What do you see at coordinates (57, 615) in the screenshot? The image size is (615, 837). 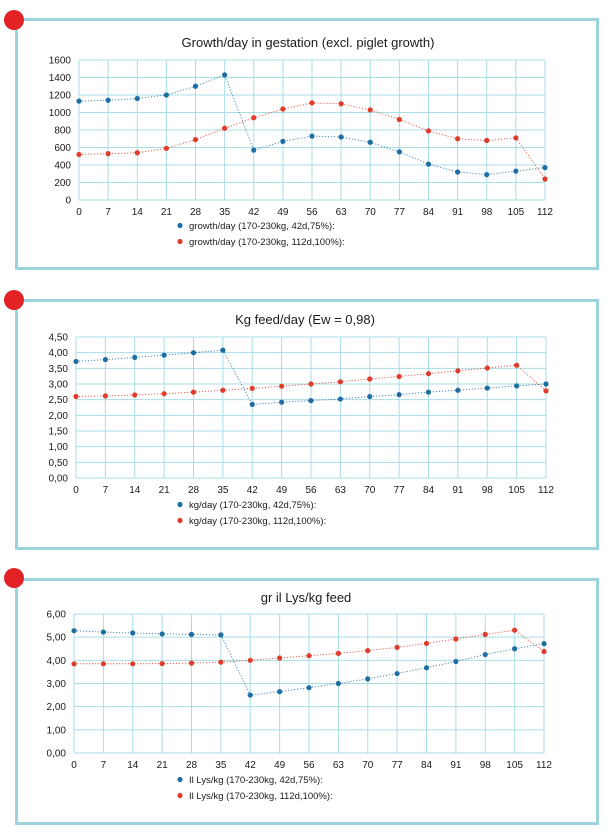 I see `y-tick-label: 6,00` at bounding box center [57, 615].